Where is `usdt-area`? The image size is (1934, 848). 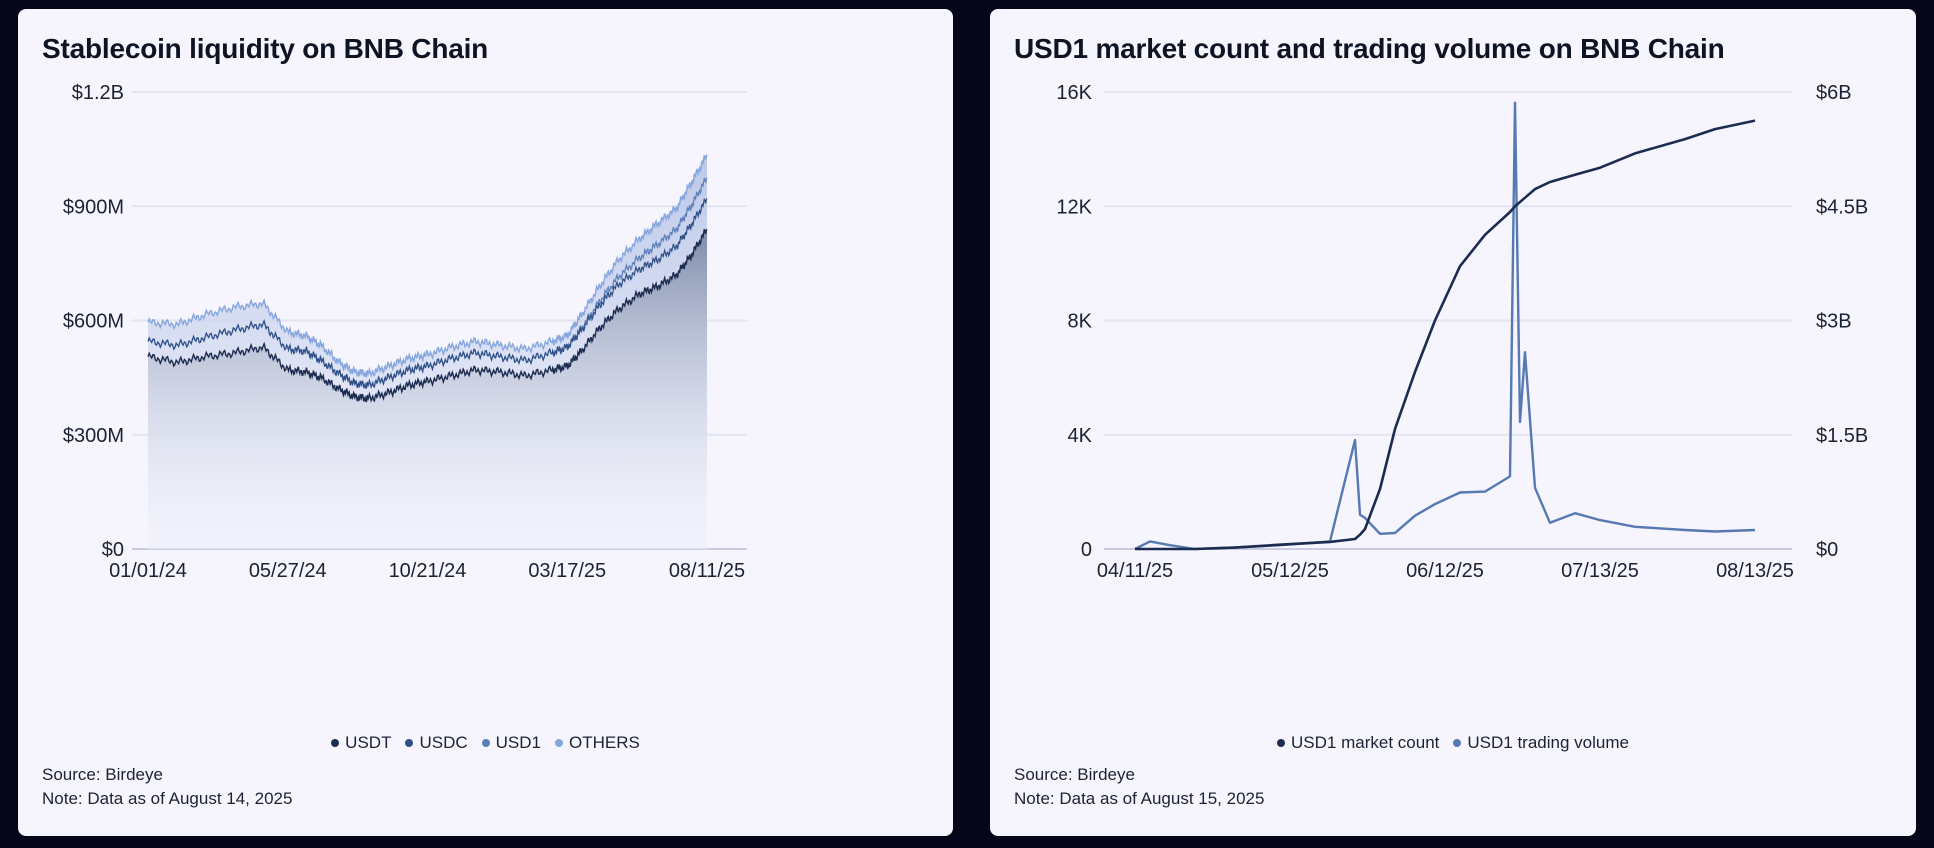 usdt-area is located at coordinates (427, 389).